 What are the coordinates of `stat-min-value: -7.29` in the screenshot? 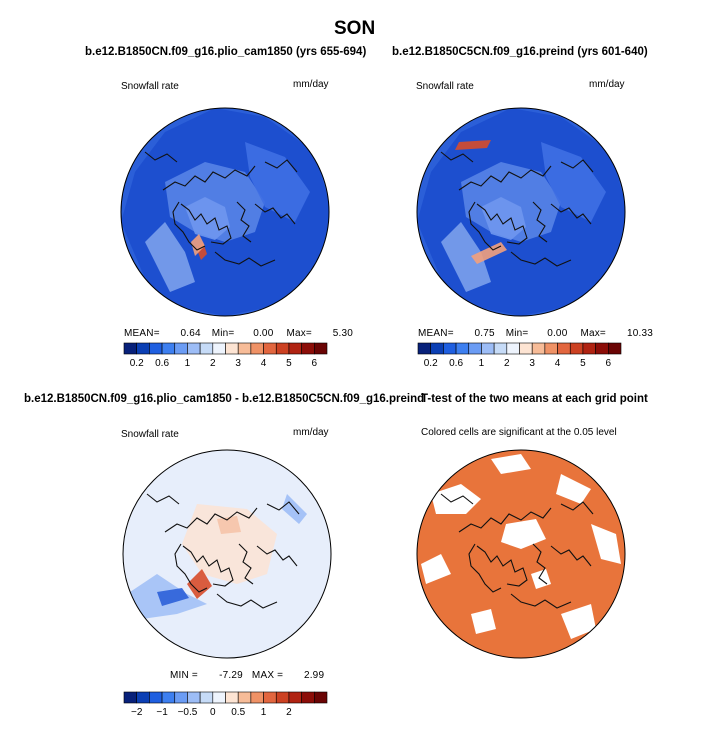 It's located at (231, 675).